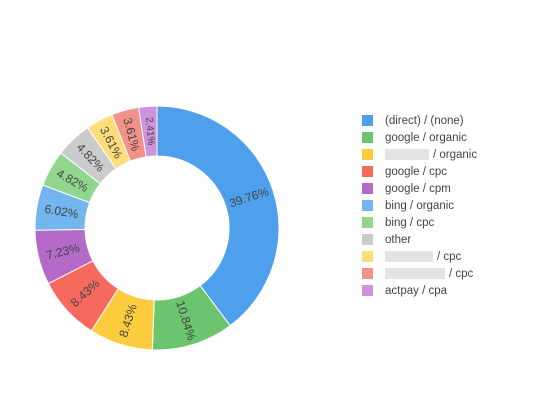  I want to click on legend-item-2: / organic, so click(419, 154).